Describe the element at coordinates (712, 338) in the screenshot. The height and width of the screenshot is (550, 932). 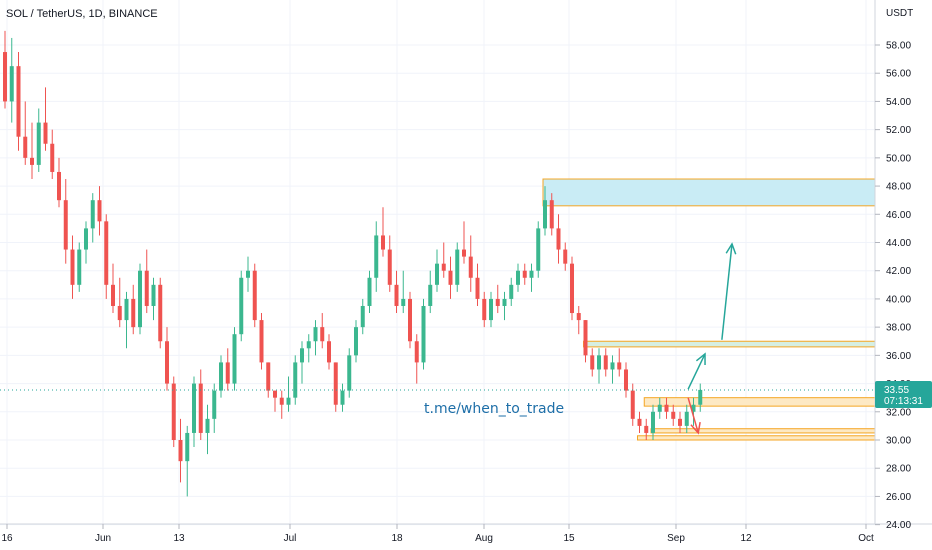
I see `projection-arrows` at that location.